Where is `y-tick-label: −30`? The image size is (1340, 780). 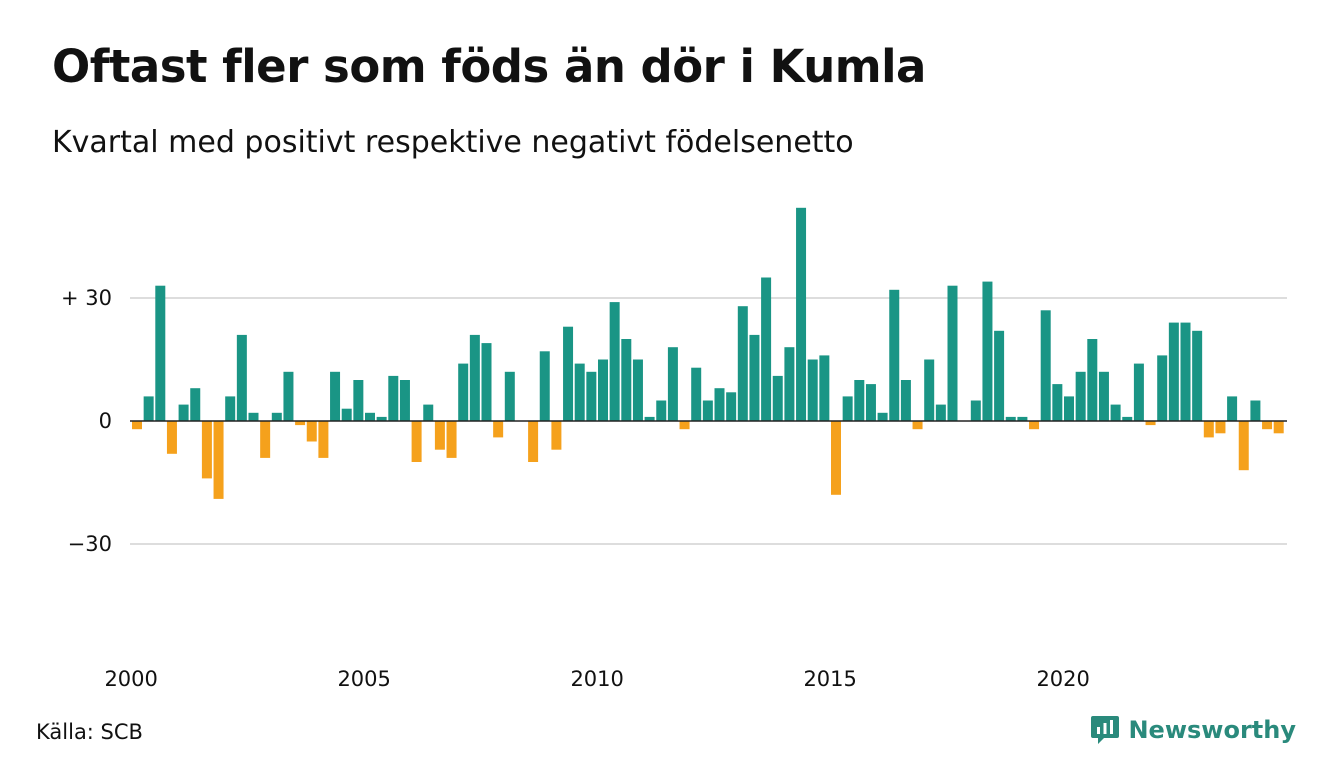 y-tick-label: −30 is located at coordinates (90, 544).